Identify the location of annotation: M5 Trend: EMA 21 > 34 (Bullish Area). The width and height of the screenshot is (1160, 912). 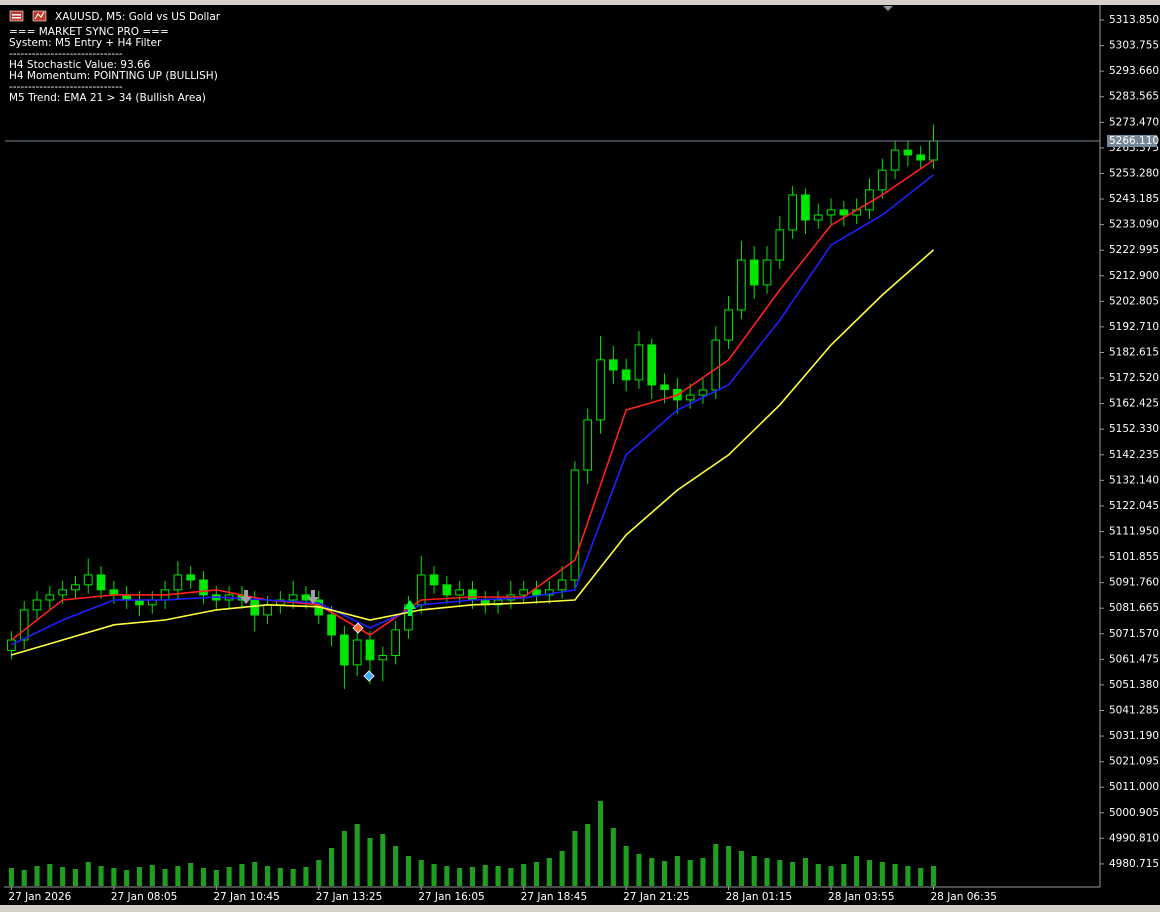
(107, 98).